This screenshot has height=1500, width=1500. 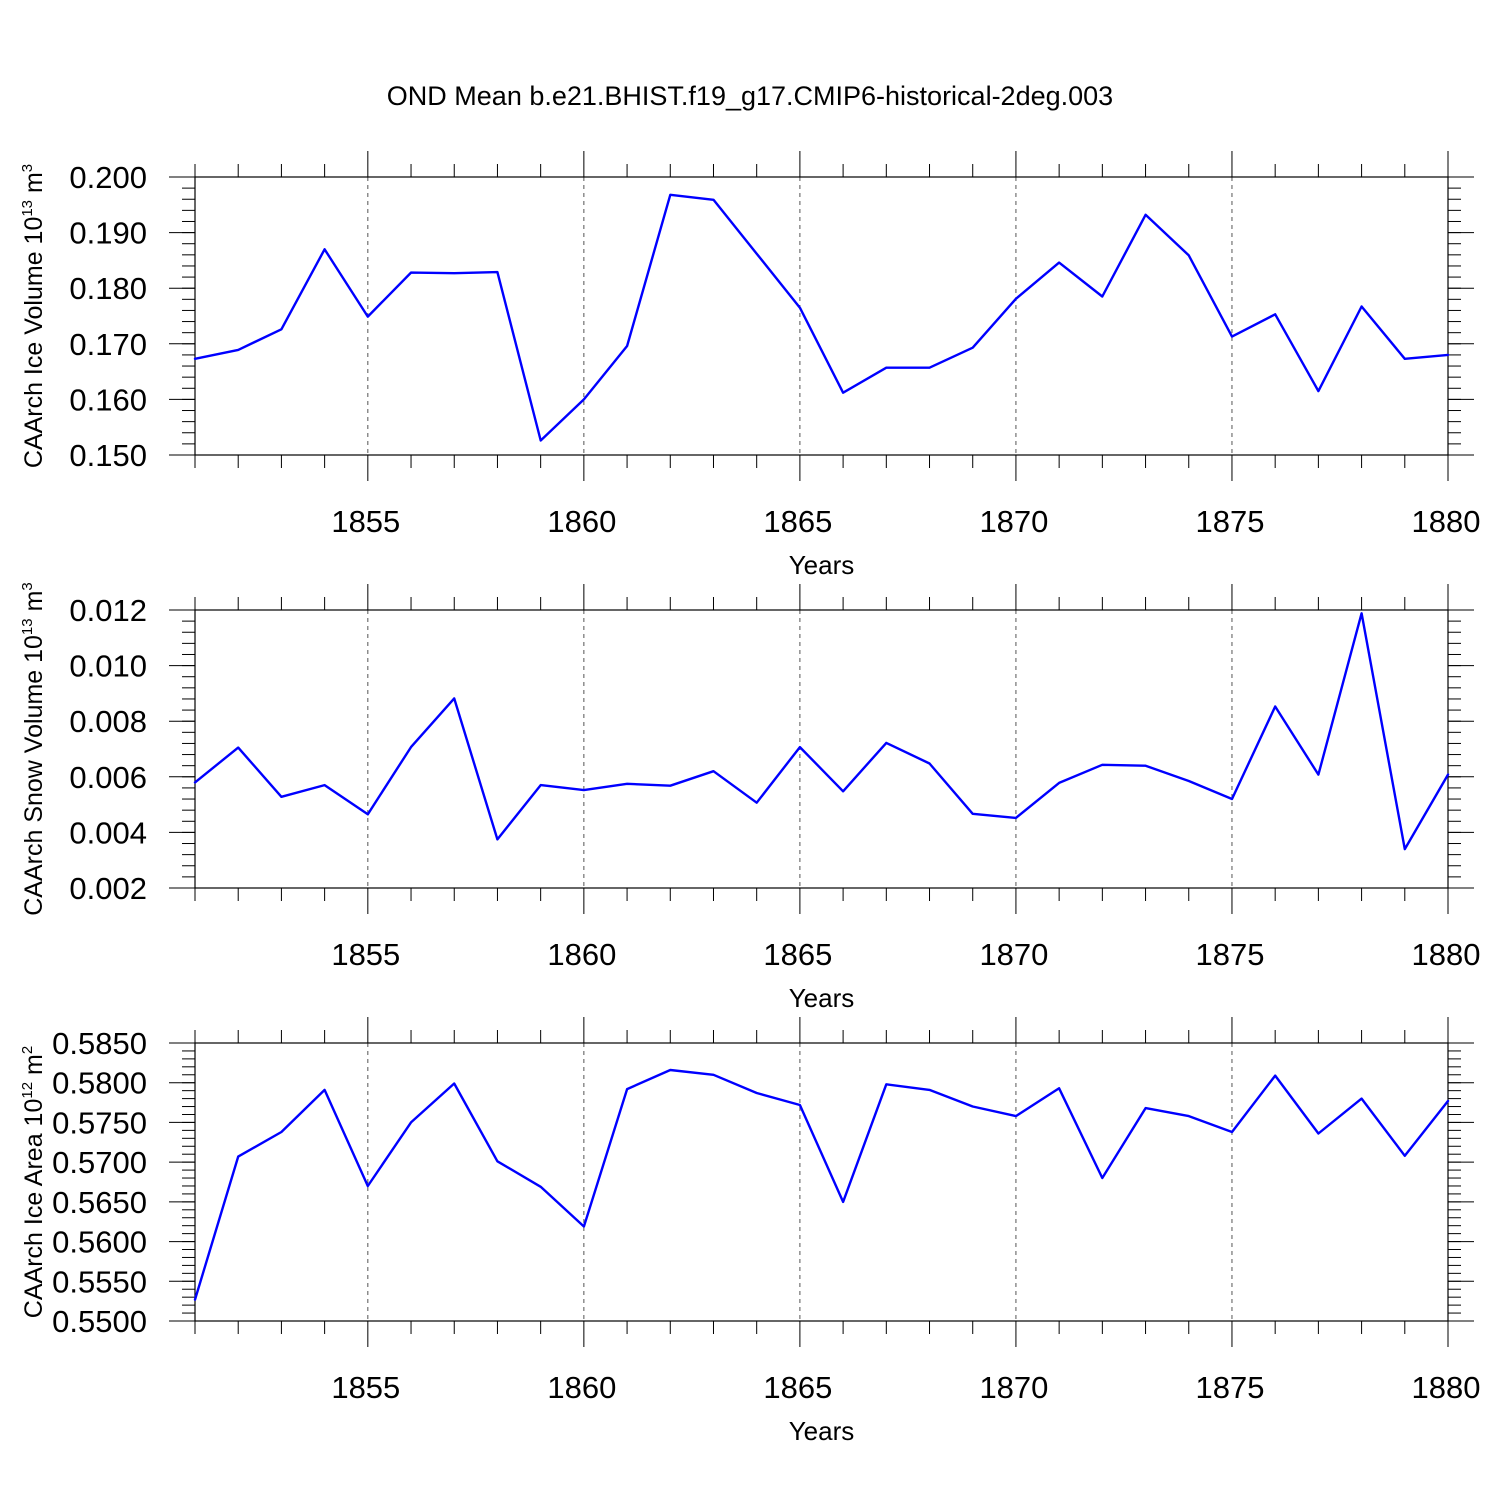 What do you see at coordinates (108, 721) in the screenshot?
I see `y-tick-label: 0.008` at bounding box center [108, 721].